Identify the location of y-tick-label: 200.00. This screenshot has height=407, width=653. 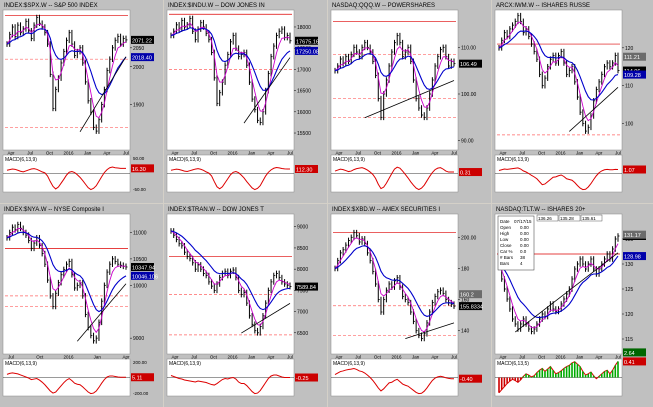
(469, 238).